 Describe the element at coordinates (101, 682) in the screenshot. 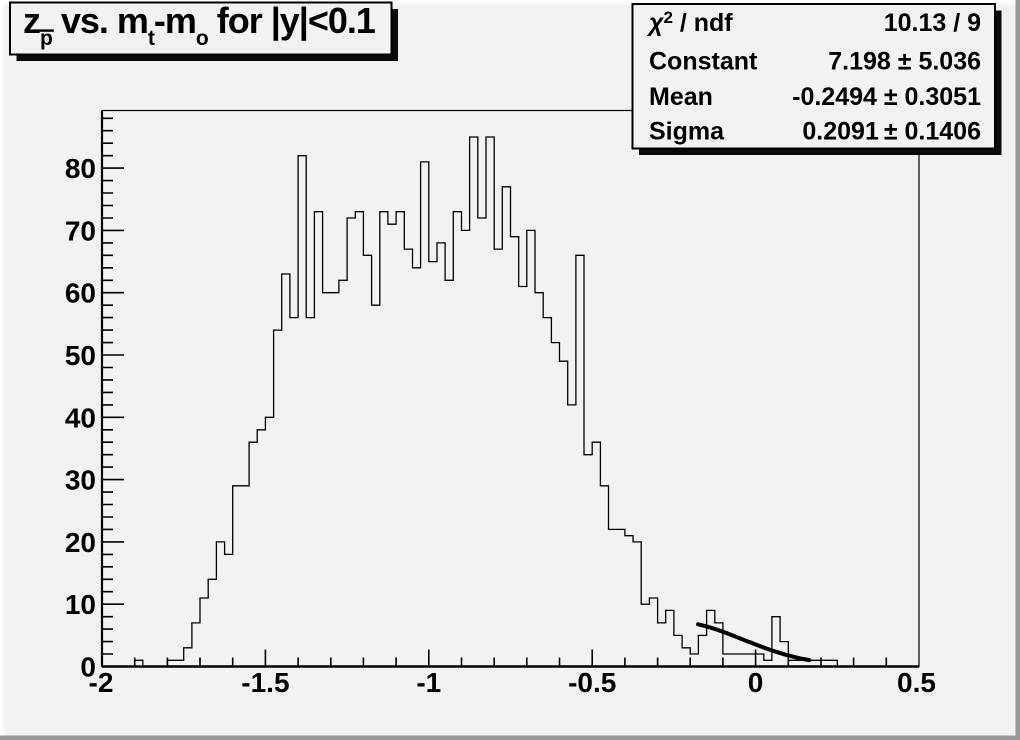

I see `svg-text: -2` at that location.